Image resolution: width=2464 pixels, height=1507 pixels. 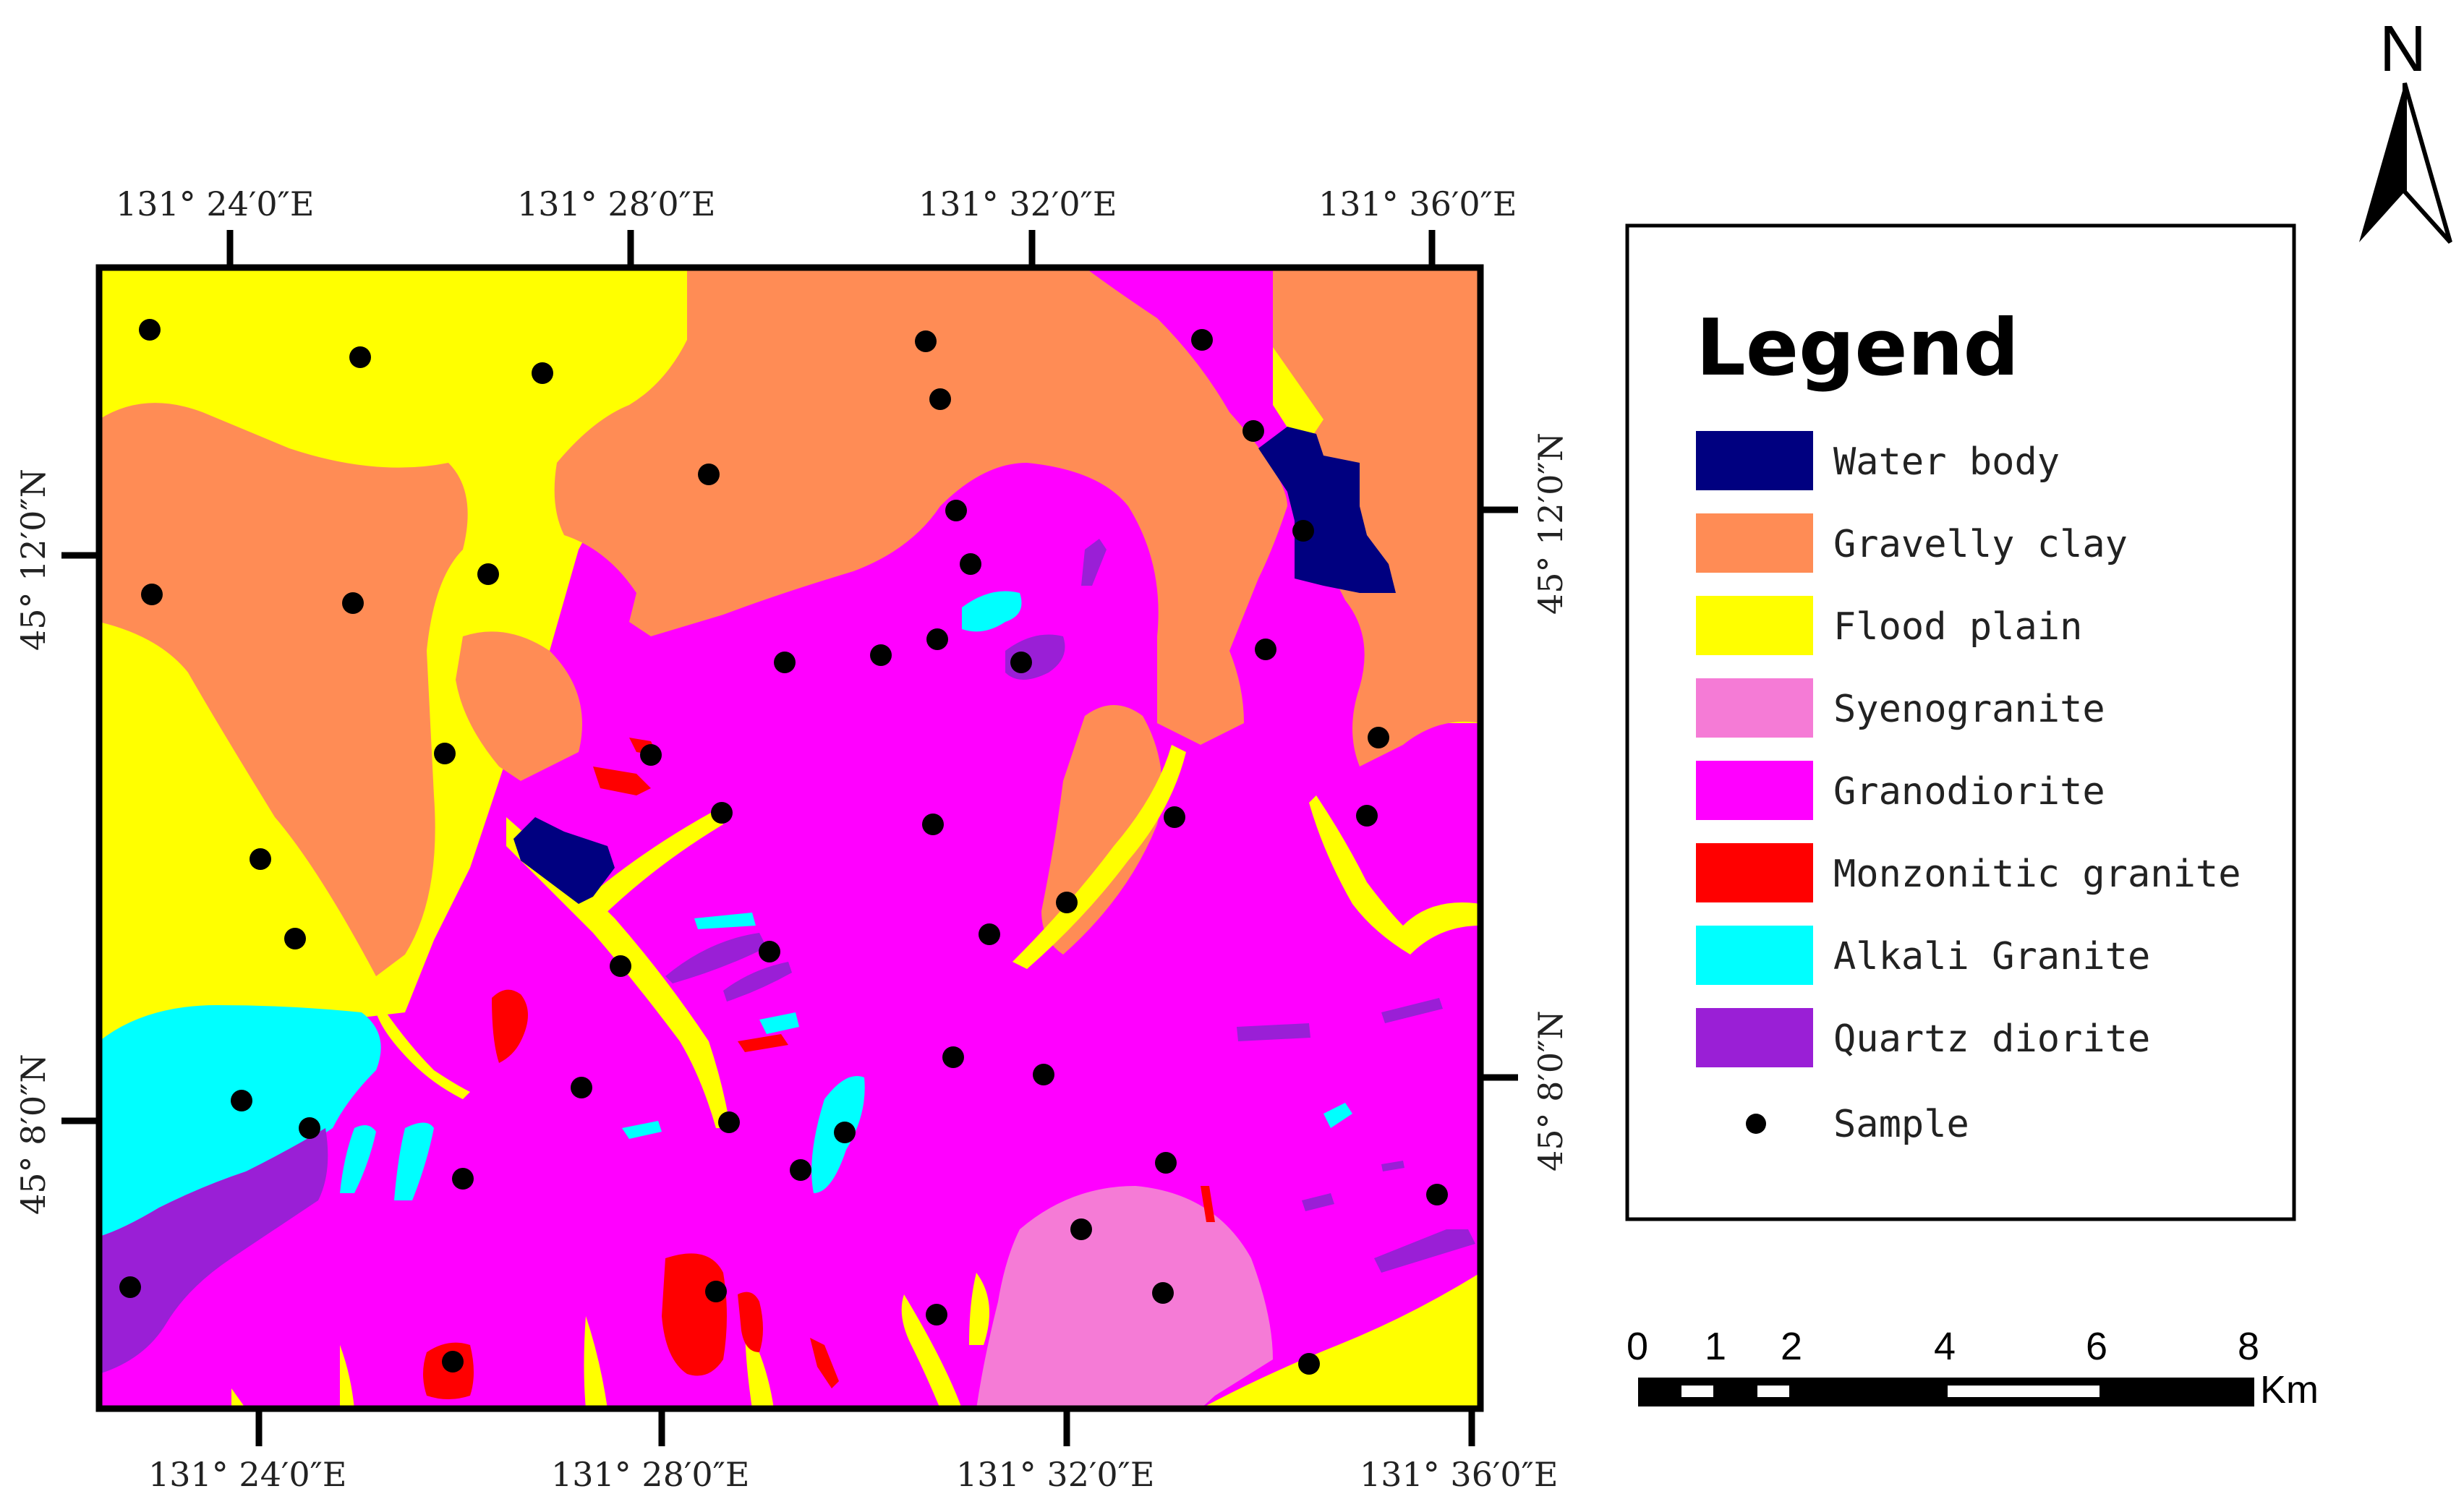 What do you see at coordinates (1417, 203) in the screenshot?
I see `coord-label-top-4: 131° 36′0″E` at bounding box center [1417, 203].